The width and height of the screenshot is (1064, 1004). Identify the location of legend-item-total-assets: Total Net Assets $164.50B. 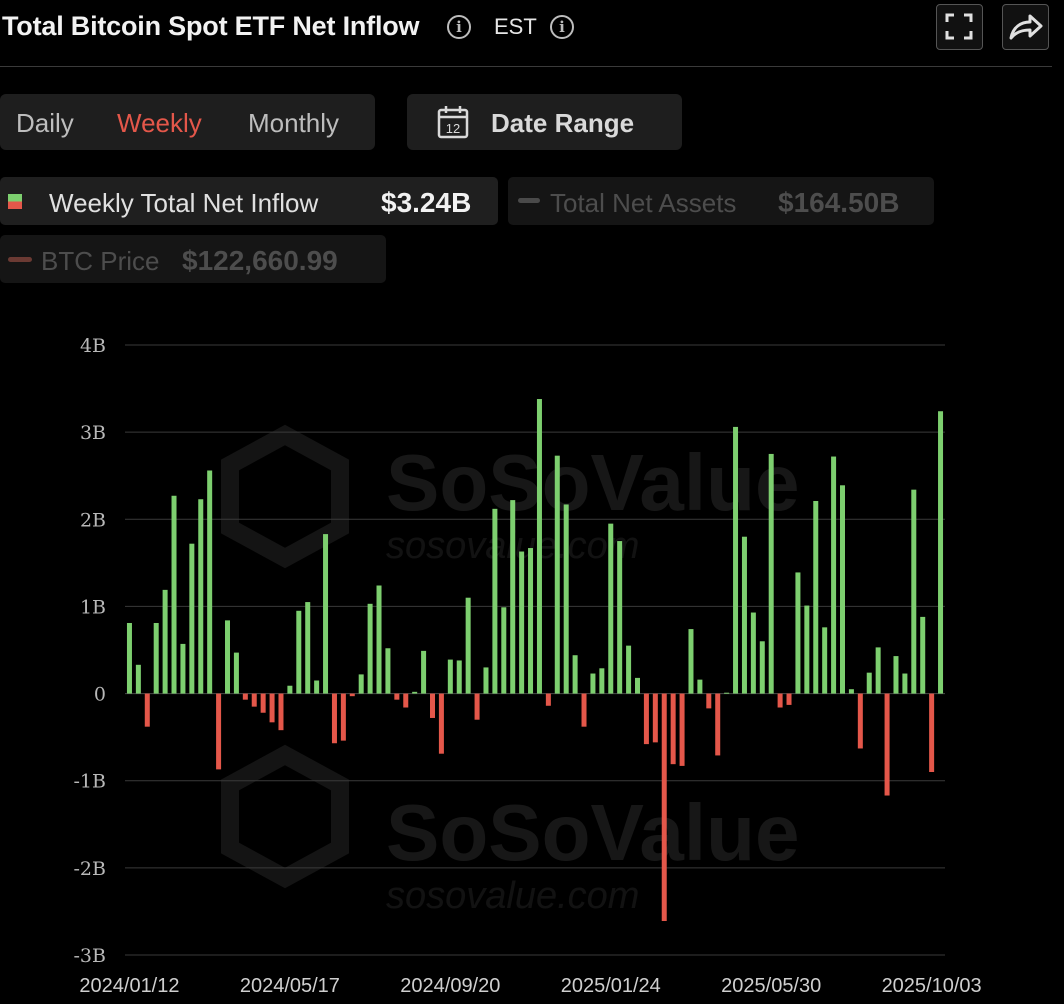
(721, 201).